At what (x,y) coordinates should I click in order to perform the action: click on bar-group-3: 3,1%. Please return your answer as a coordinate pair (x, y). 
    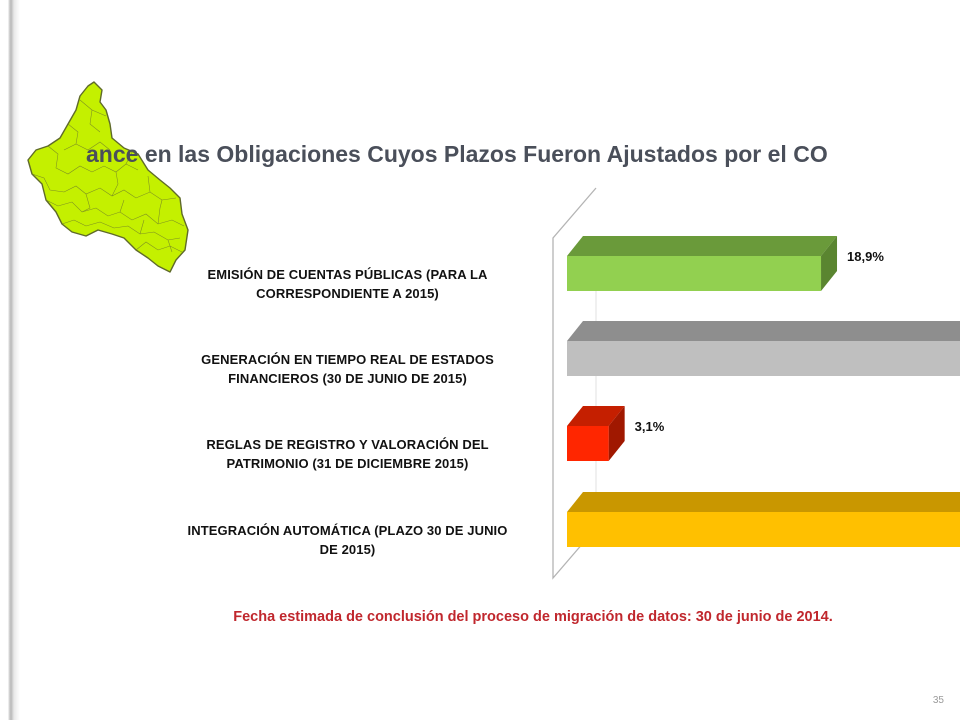
    Looking at the image, I should click on (616, 433).